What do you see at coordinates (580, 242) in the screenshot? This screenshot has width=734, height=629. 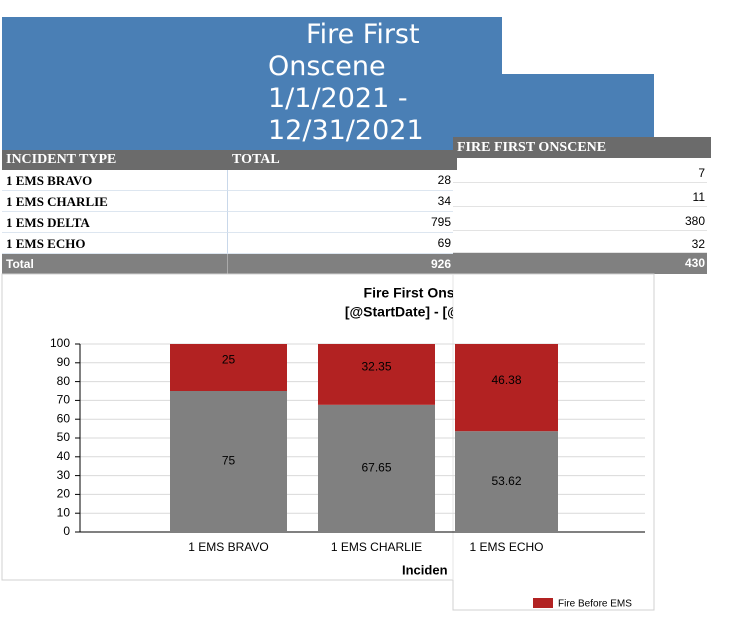 I see `row-value: 32` at bounding box center [580, 242].